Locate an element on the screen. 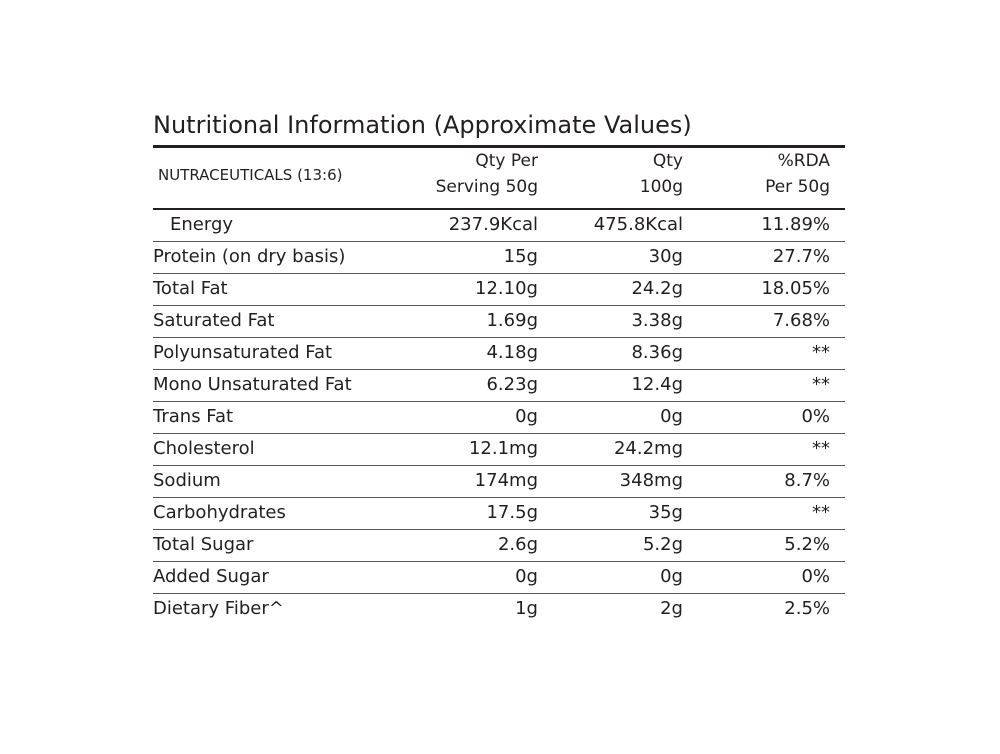 This screenshot has height=754, width=1000. cell-value: 1.69g is located at coordinates (512, 320).